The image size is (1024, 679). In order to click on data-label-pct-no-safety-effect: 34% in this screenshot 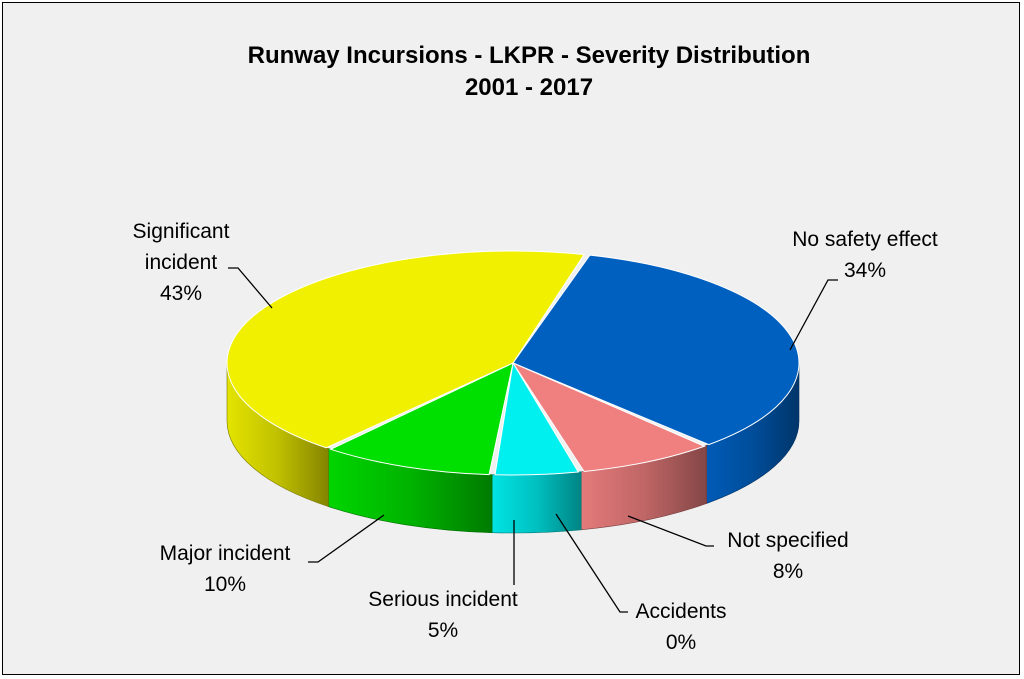, I will do `click(865, 270)`.